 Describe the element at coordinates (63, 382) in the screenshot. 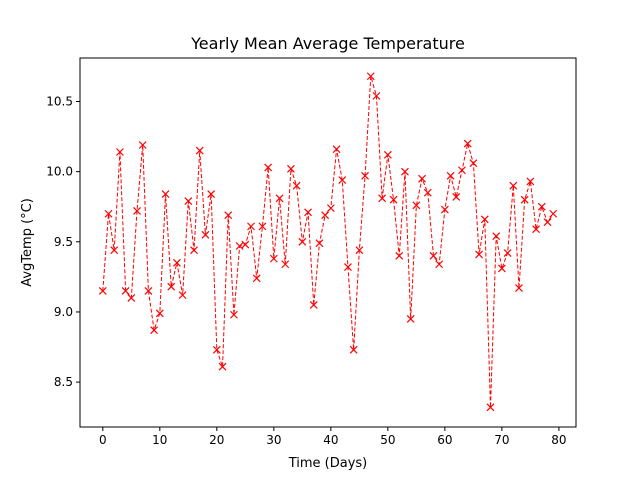

I see `y-tick-label: 8.5` at that location.